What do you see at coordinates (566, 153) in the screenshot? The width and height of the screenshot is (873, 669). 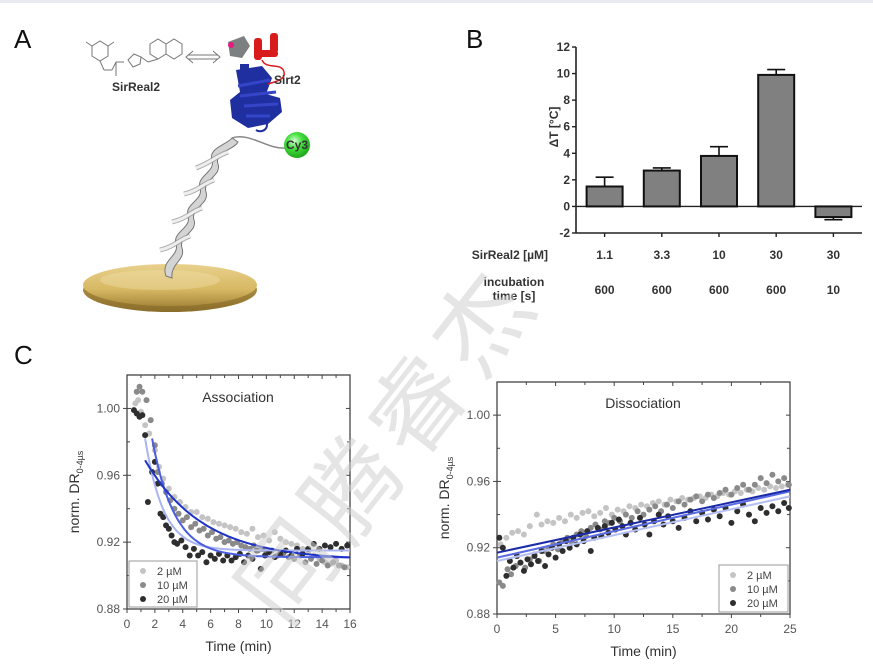 I see `y-tick-label: 4` at bounding box center [566, 153].